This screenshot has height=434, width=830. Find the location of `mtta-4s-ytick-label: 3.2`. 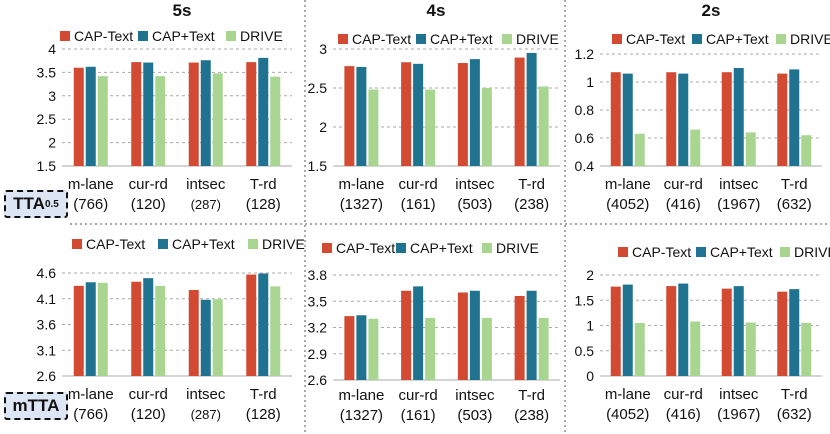

mtta-4s-ytick-label: 3.2 is located at coordinates (318, 328).